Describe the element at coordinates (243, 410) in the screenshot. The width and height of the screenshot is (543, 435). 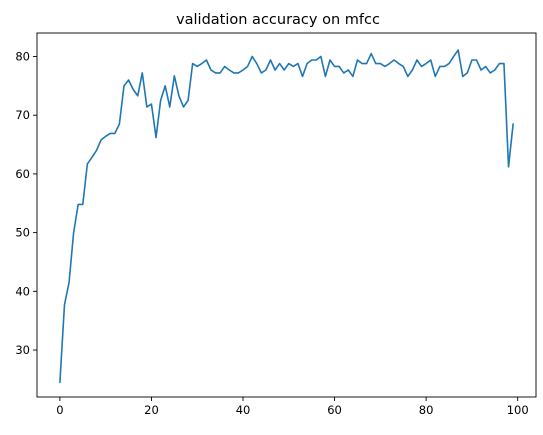
I see `x-tick-label: 40` at that location.